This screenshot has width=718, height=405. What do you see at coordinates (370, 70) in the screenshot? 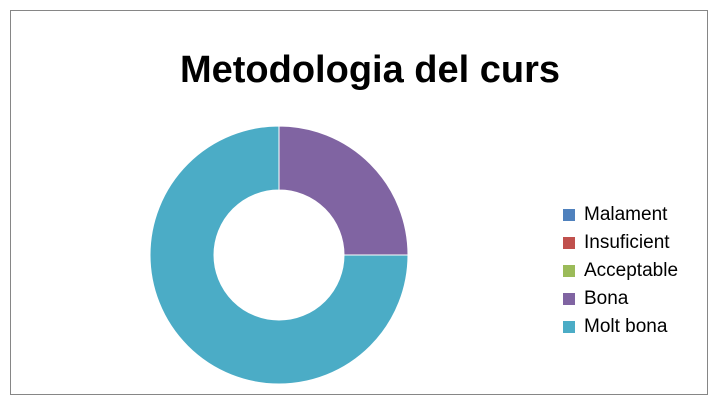
I see `chart-title: Metodologia del curs` at bounding box center [370, 70].